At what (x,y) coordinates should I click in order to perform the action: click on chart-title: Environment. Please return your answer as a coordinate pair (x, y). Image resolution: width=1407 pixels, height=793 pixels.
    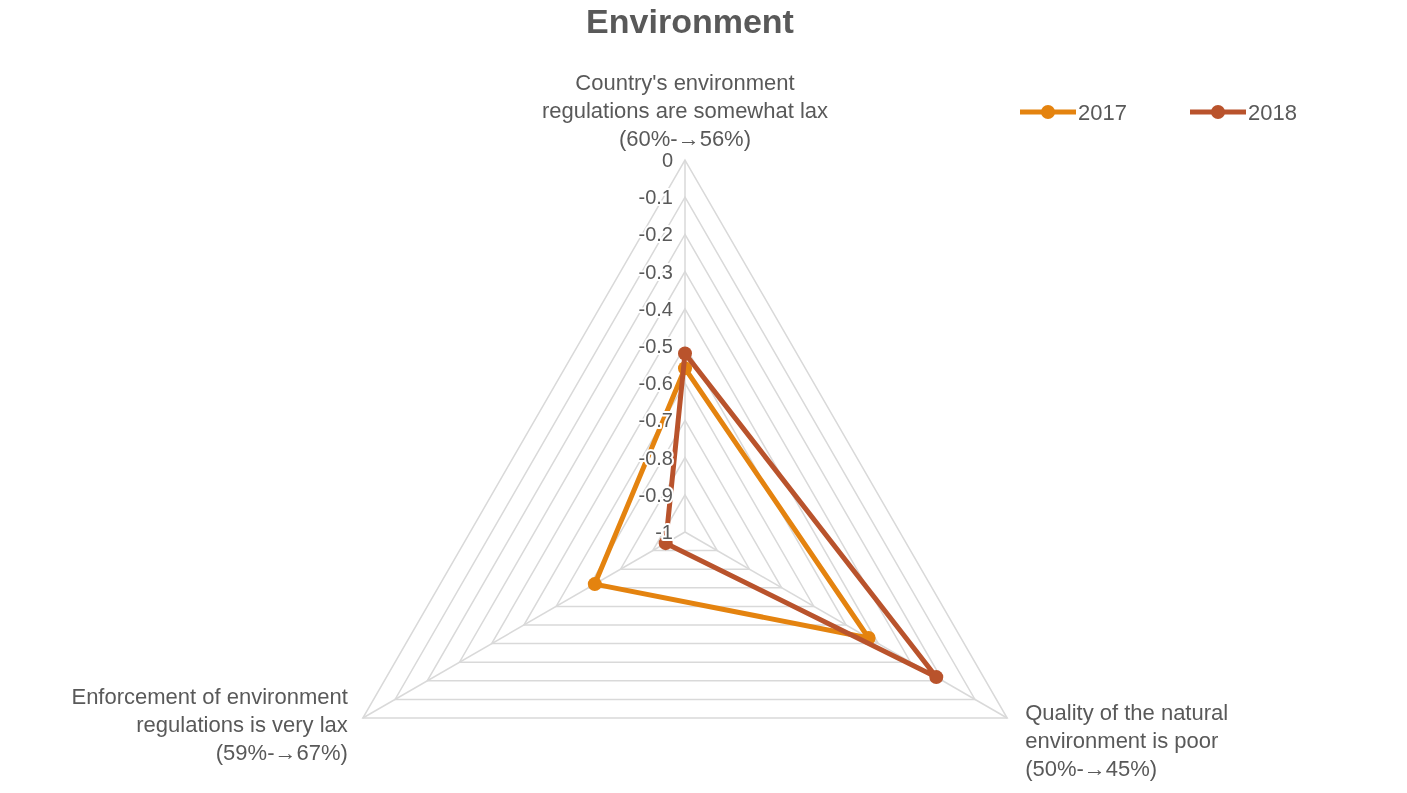
    Looking at the image, I should click on (690, 21).